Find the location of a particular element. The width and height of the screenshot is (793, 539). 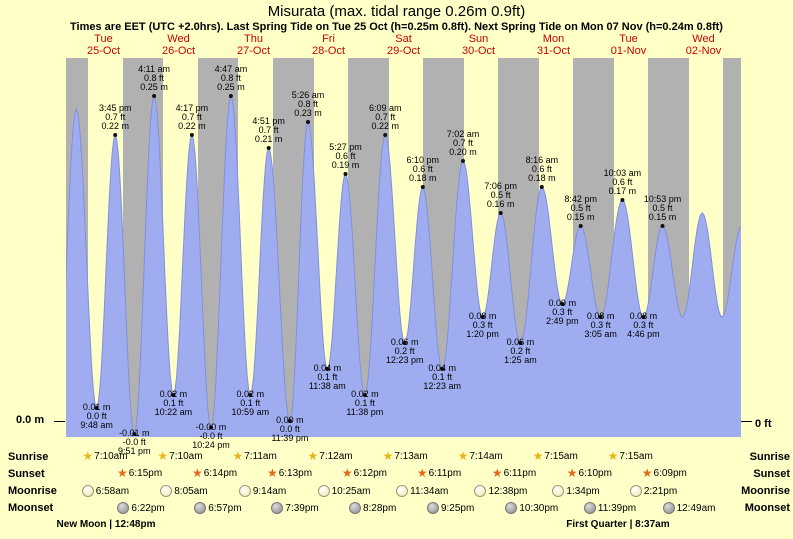

moon-phase-label: New Moon | 12:48pm is located at coordinates (106, 524).